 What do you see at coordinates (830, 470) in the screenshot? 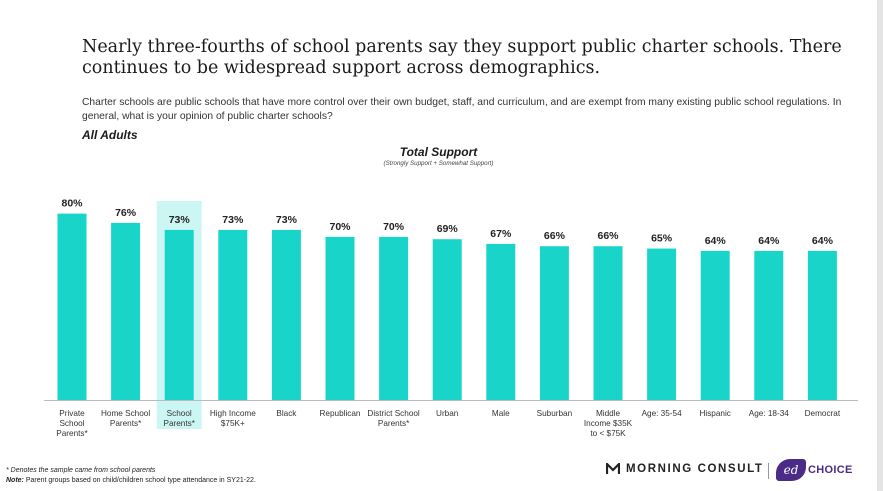
I see `edchoice-wordmark: CHOICE` at bounding box center [830, 470].